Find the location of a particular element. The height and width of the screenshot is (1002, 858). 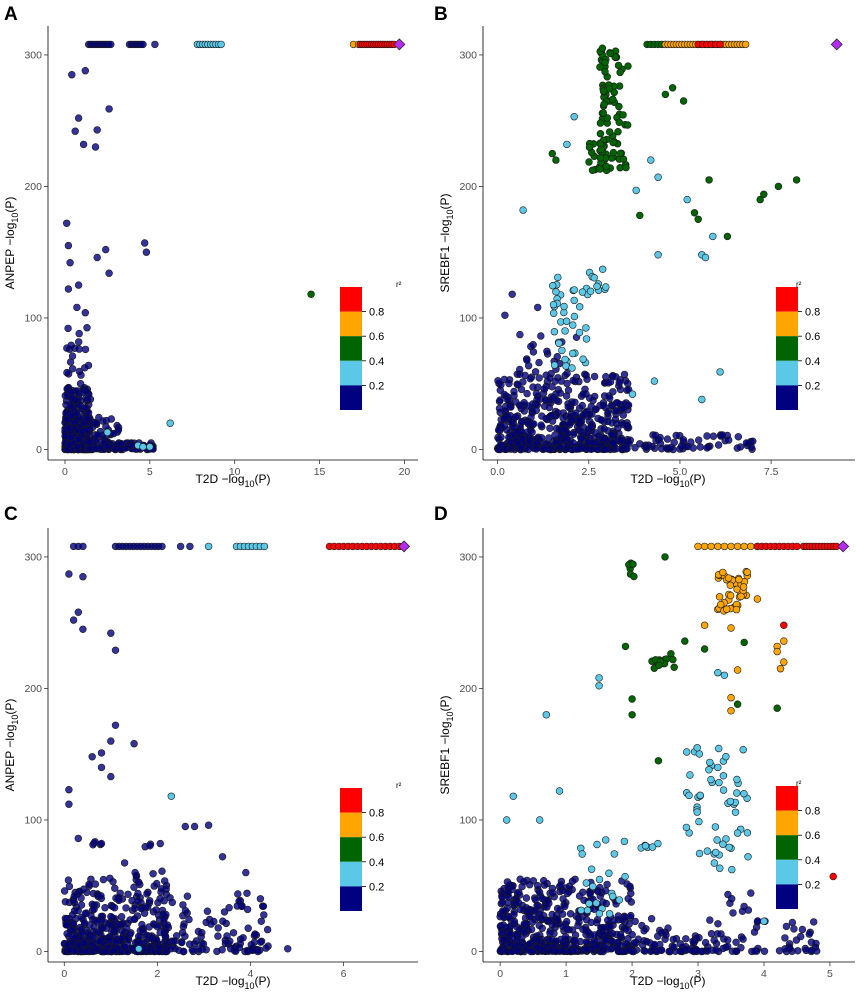

panel-c-legend-label-0-2: 0.2 is located at coordinates (376, 887).